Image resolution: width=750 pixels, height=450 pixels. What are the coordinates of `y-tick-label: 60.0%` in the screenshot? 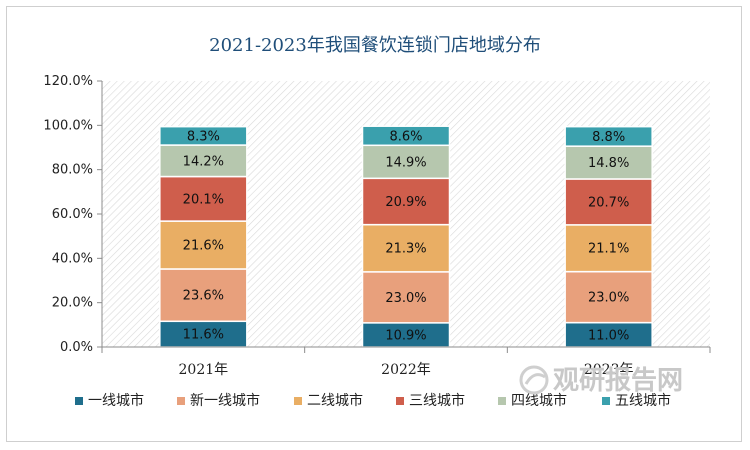 It's located at (72, 214).